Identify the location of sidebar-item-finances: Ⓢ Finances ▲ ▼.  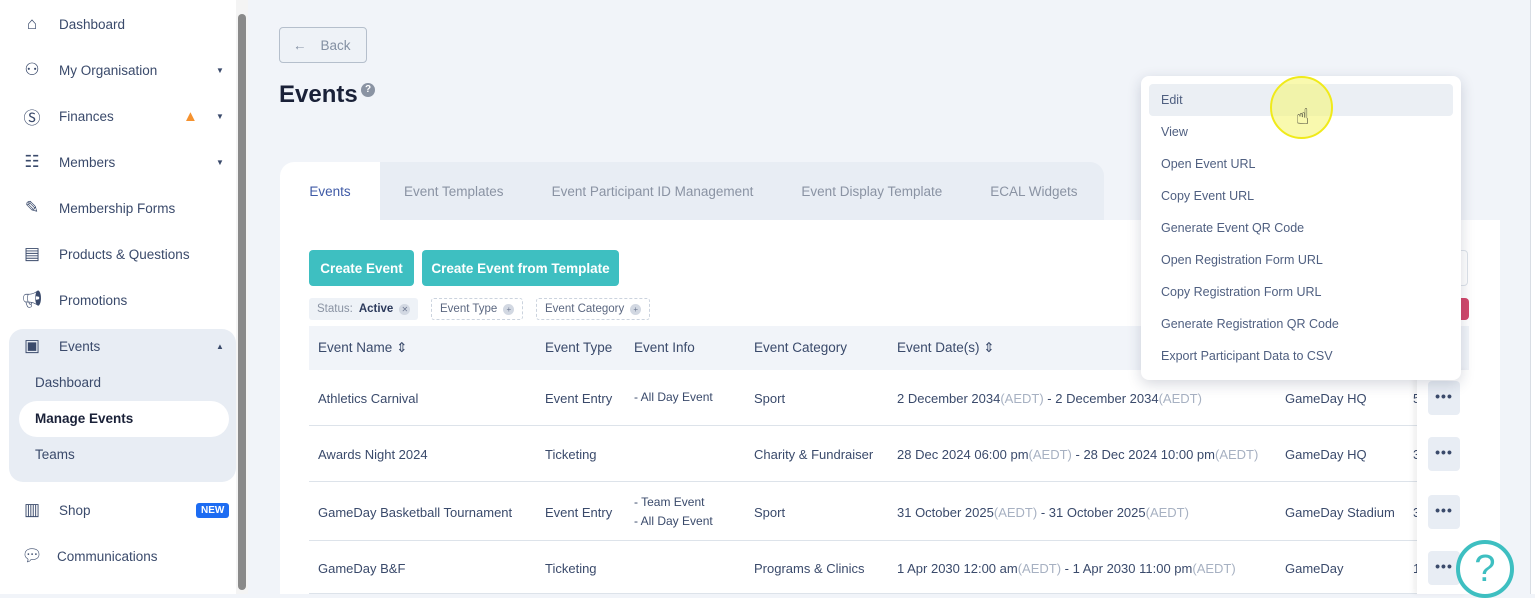
(118, 116).